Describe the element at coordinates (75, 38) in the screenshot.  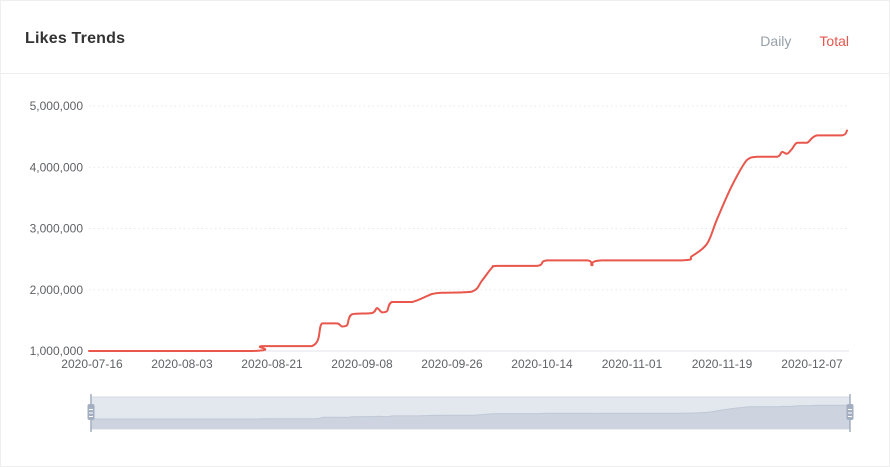
I see `page-title: Likes Trends` at that location.